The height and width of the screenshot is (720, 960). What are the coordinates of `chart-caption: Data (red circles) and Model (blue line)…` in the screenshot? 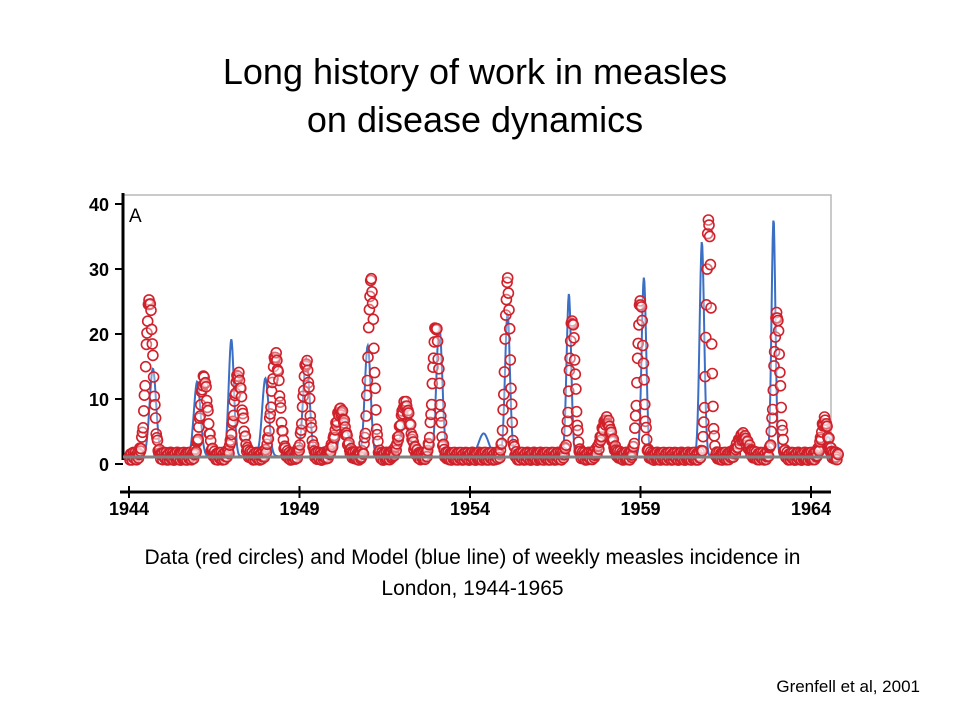 It's located at (472, 573).